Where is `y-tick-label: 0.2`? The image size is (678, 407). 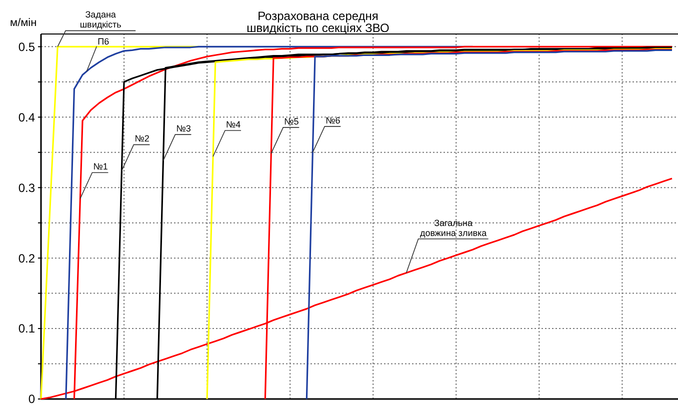 y-tick-label: 0.2 is located at coordinates (27, 258).